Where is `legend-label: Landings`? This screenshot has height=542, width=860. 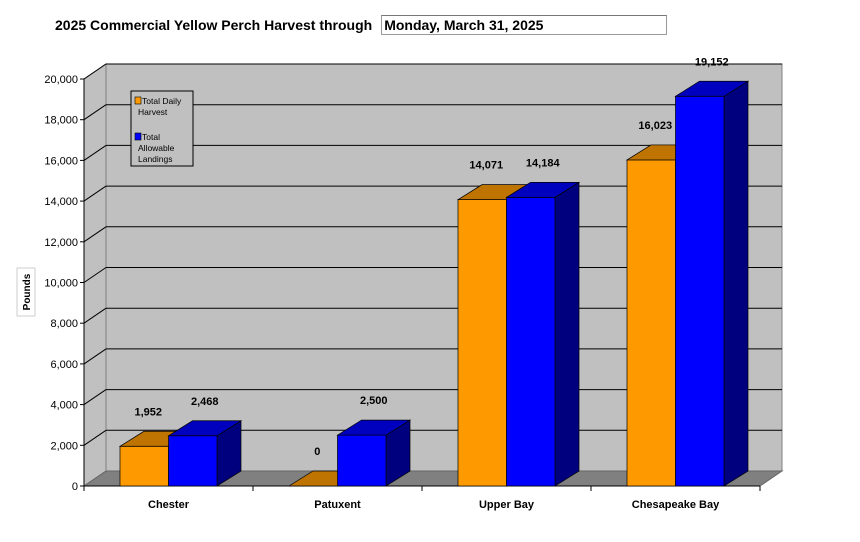 legend-label: Landings is located at coordinates (155, 159).